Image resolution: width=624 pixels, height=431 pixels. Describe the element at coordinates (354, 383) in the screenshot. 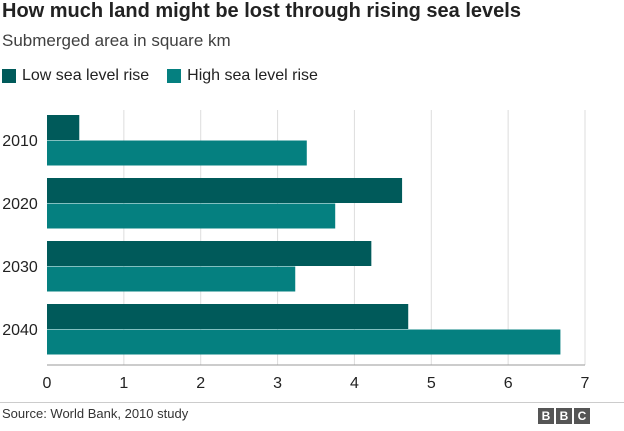

I see `x-tick-label: 4` at that location.